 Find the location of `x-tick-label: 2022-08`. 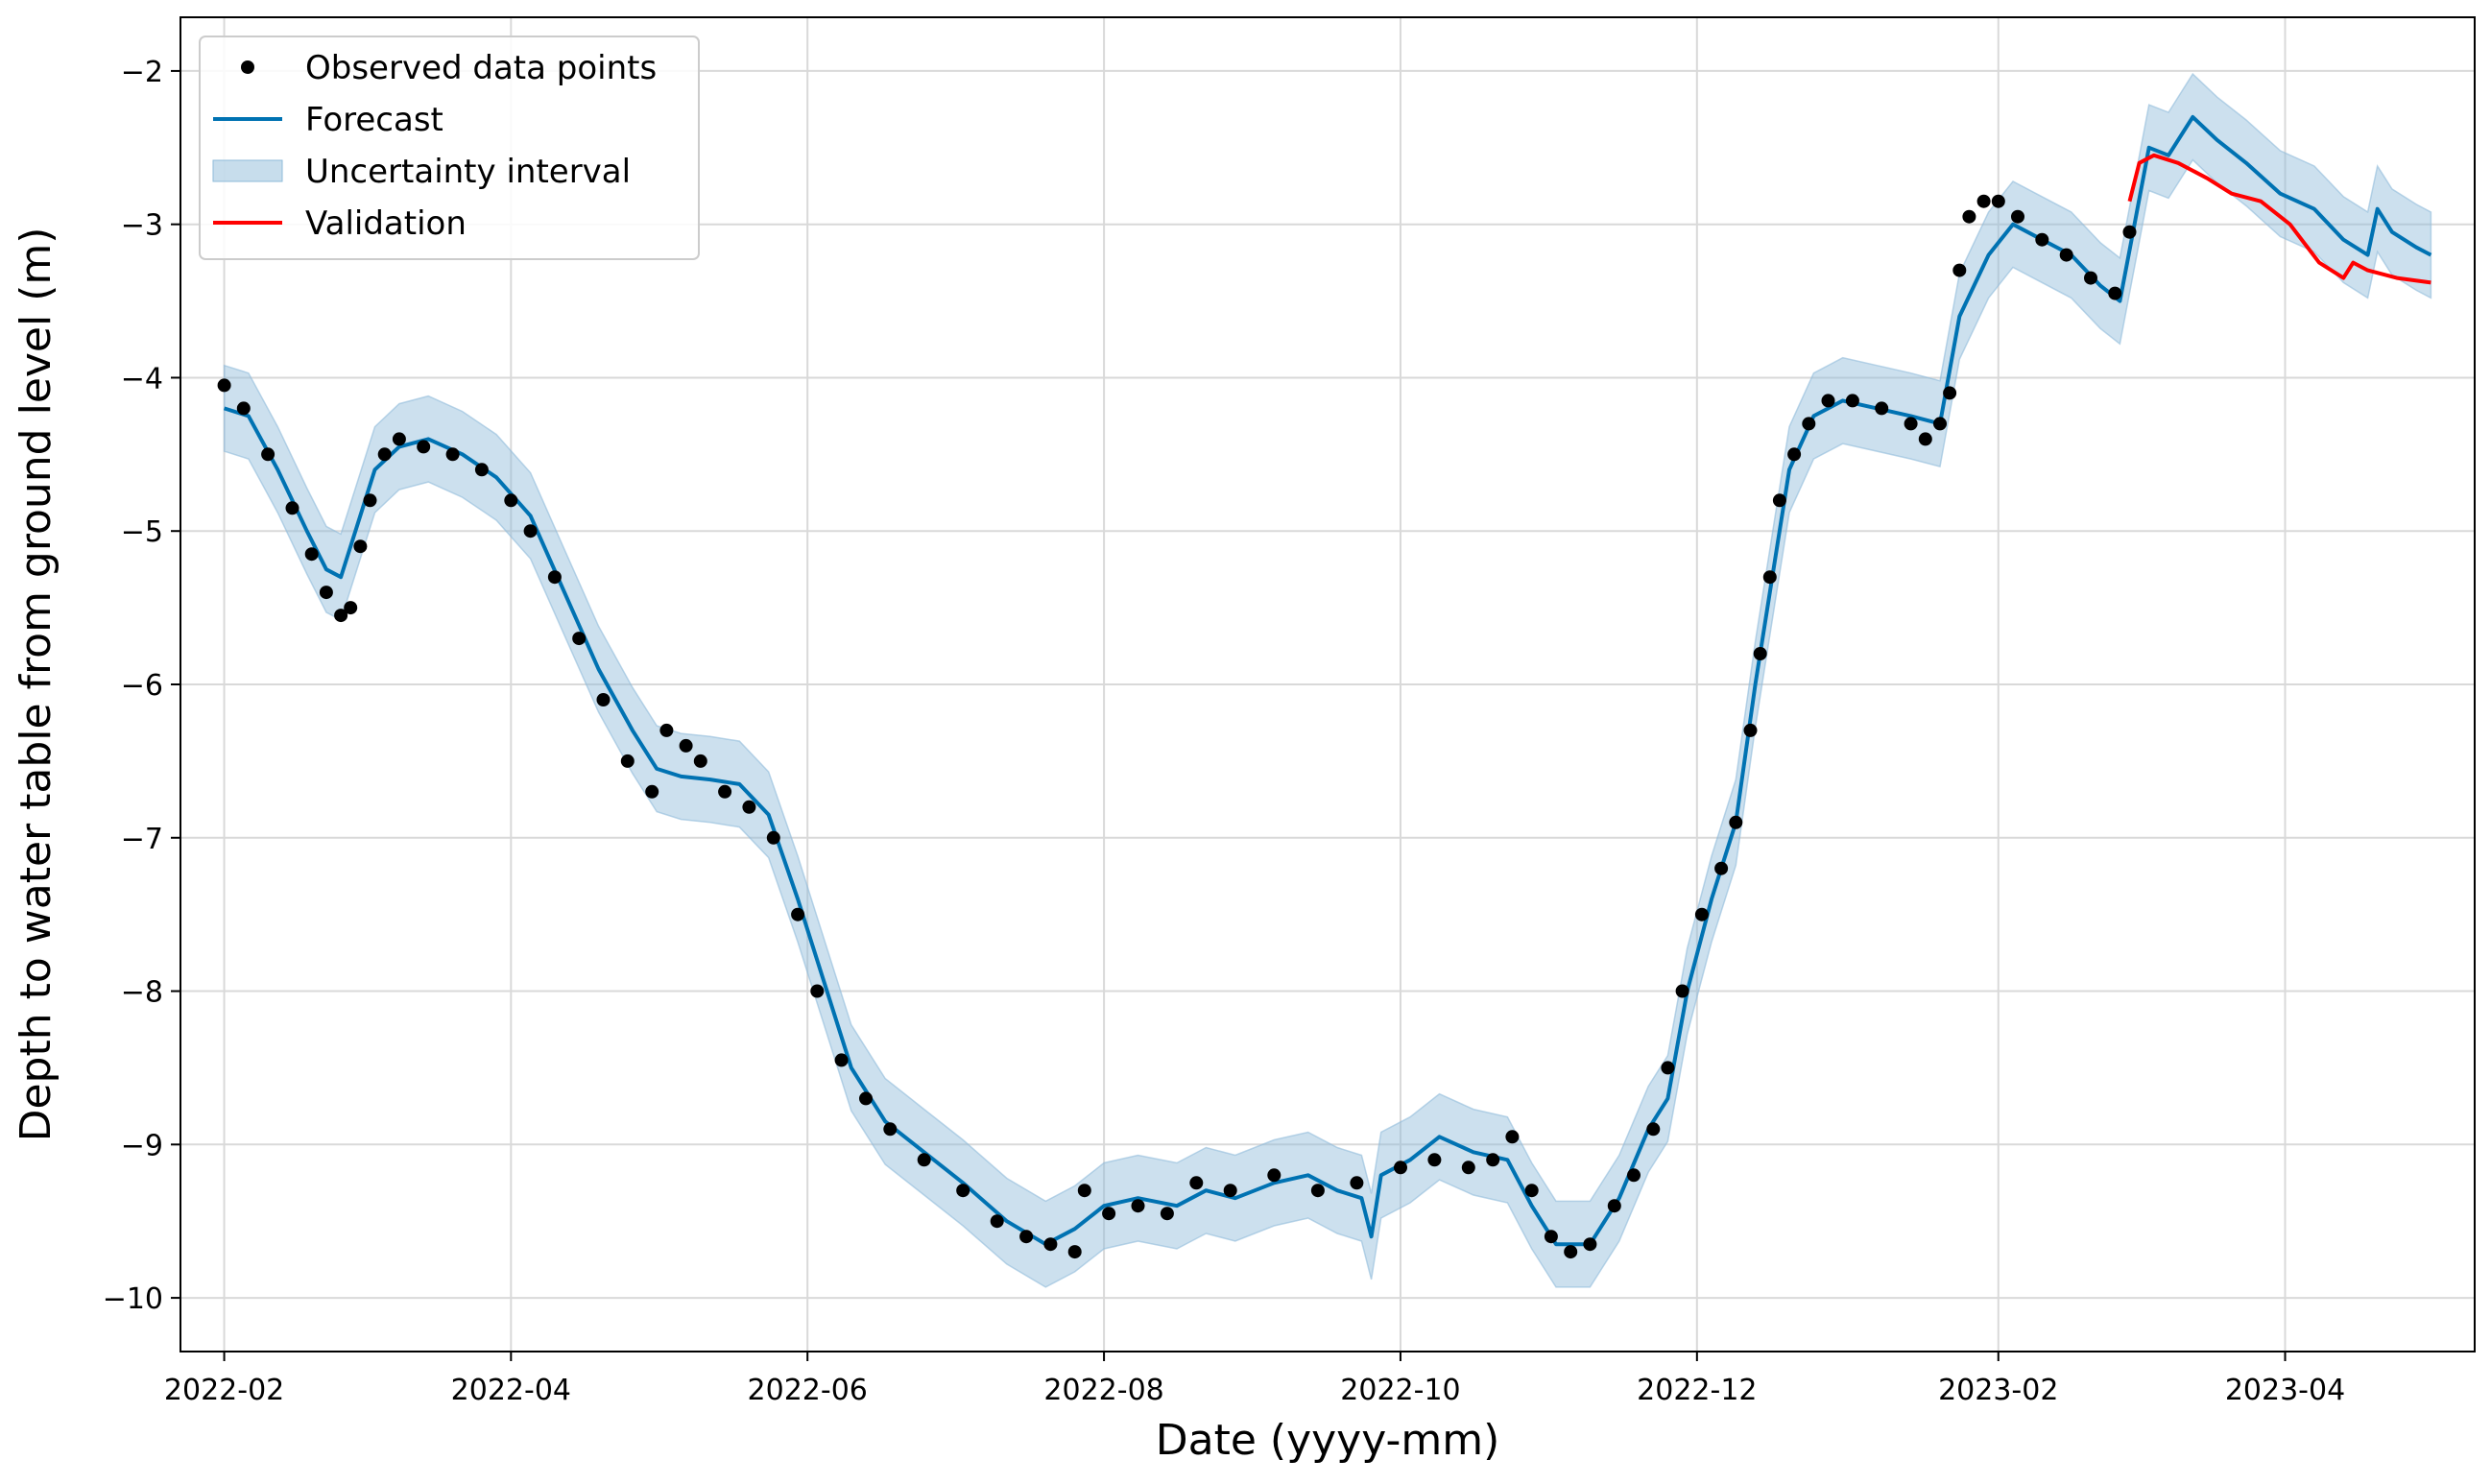

x-tick-label: 2022-08 is located at coordinates (1103, 1390).